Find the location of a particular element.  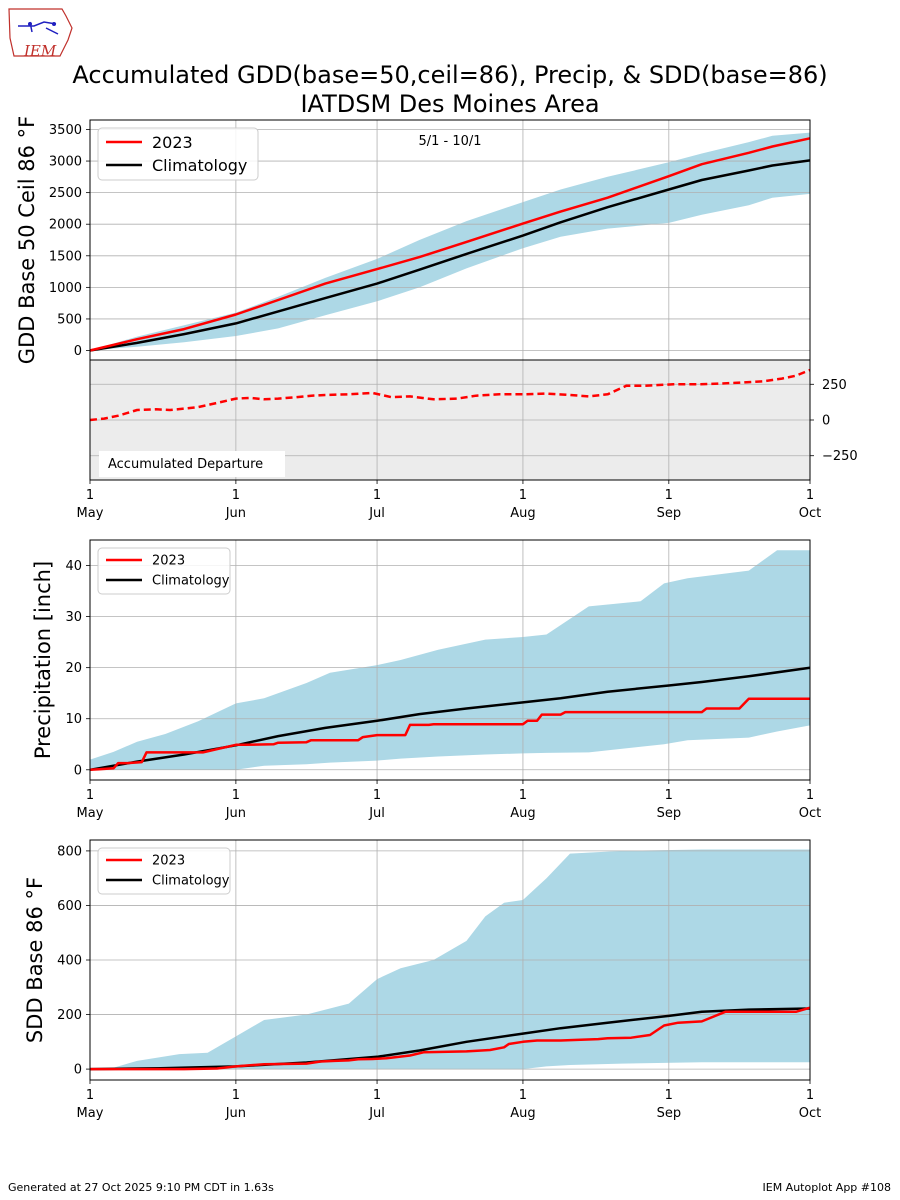

y-tick-label: 40 is located at coordinates (73, 566).